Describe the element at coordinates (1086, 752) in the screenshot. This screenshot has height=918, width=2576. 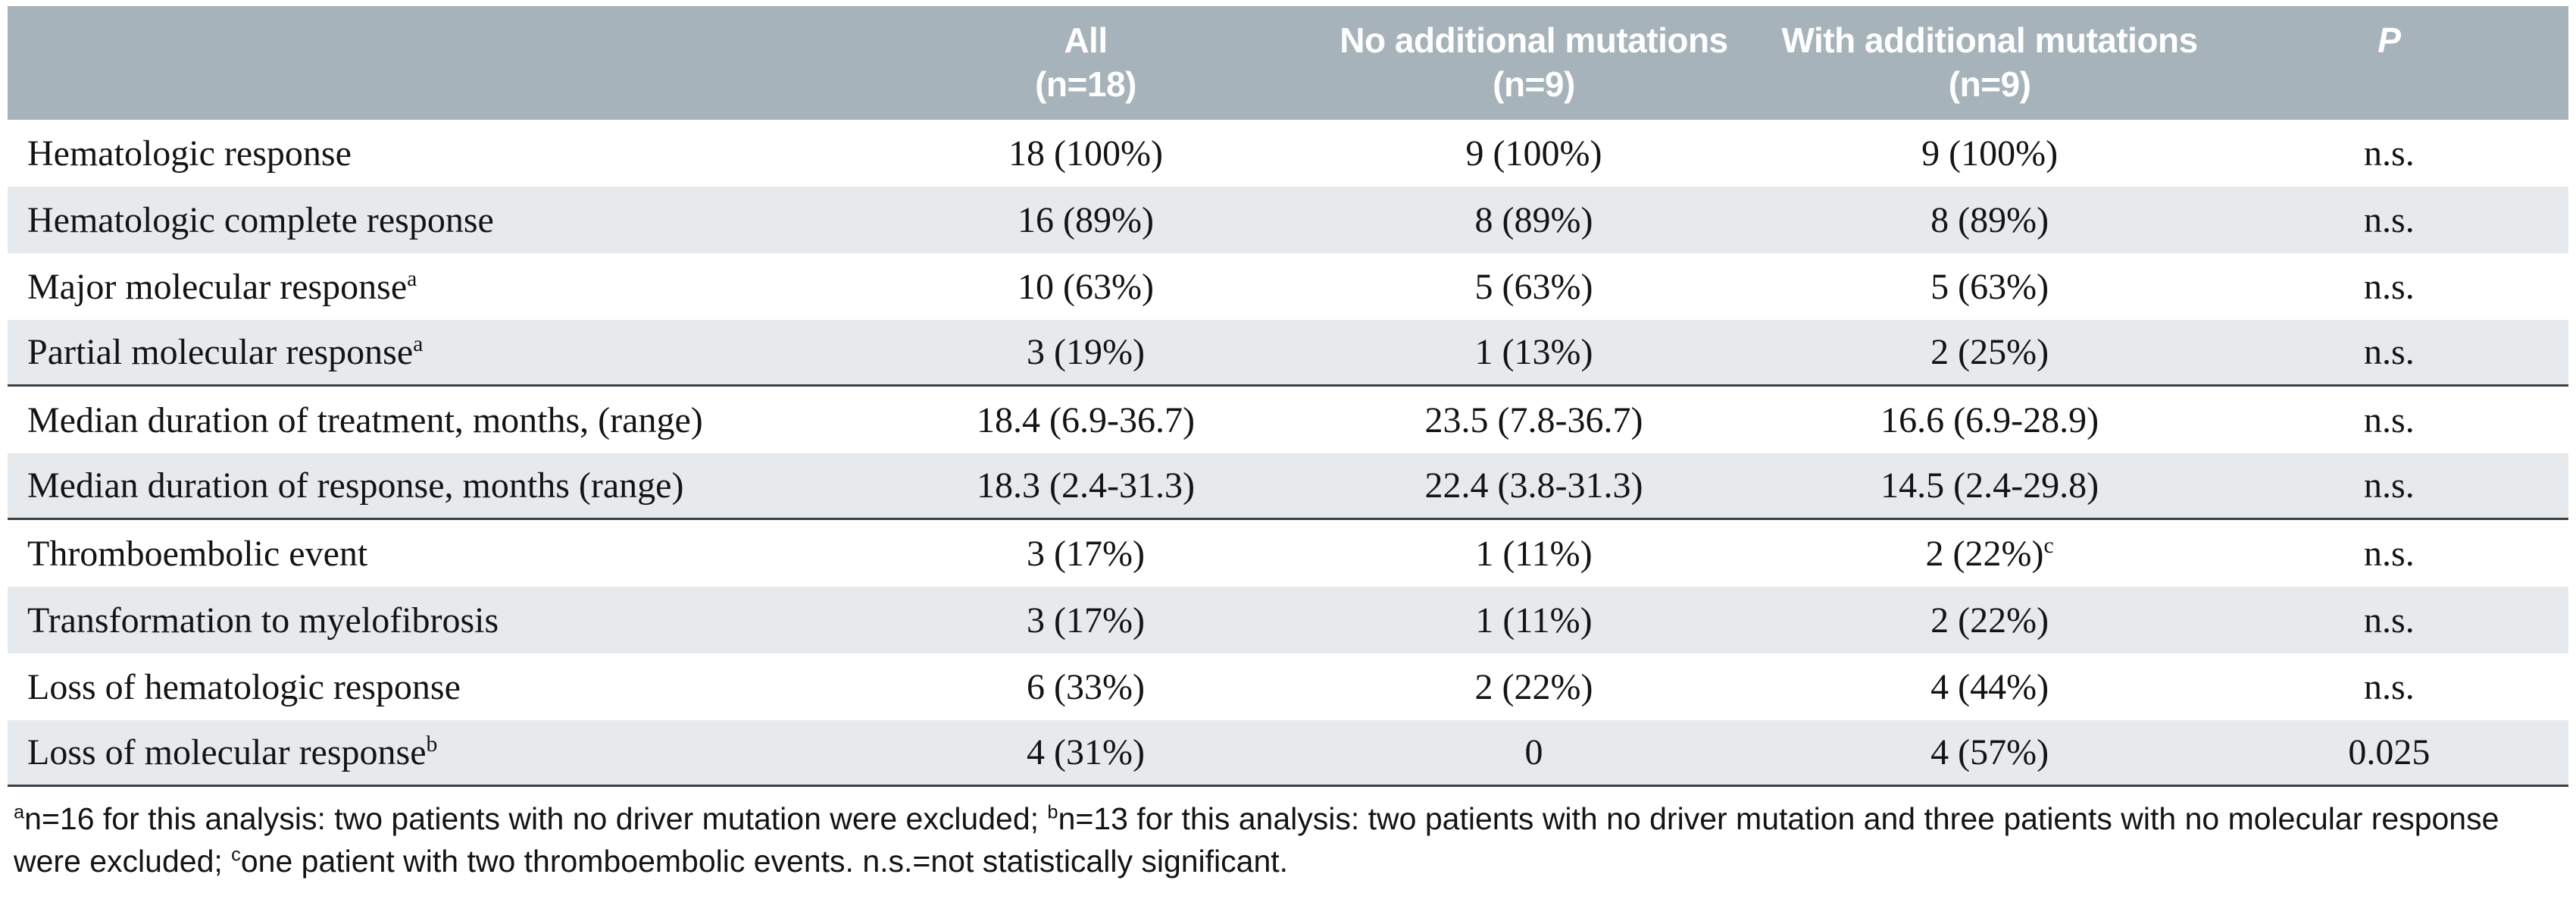
I see `cell-all: 4 (31%)` at that location.